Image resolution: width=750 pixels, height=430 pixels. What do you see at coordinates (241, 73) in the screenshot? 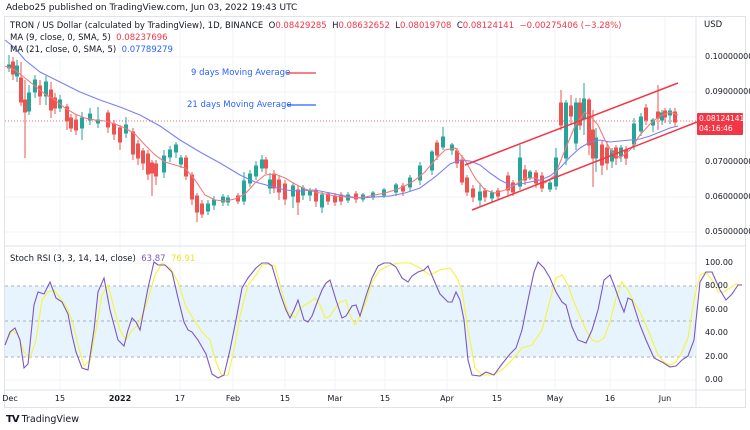
I see `annotation-ma9: 9 days Moving Average` at bounding box center [241, 73].